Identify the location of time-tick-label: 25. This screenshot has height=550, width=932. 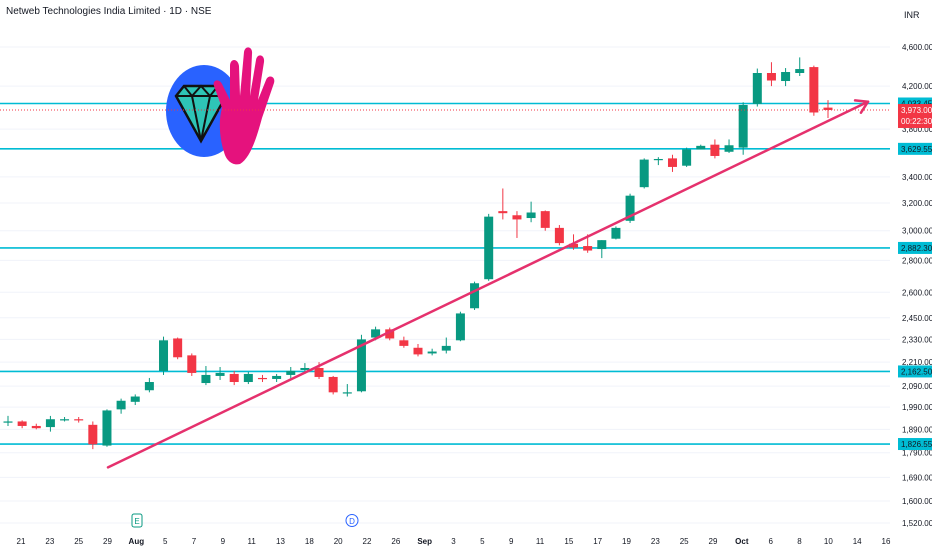
(684, 541).